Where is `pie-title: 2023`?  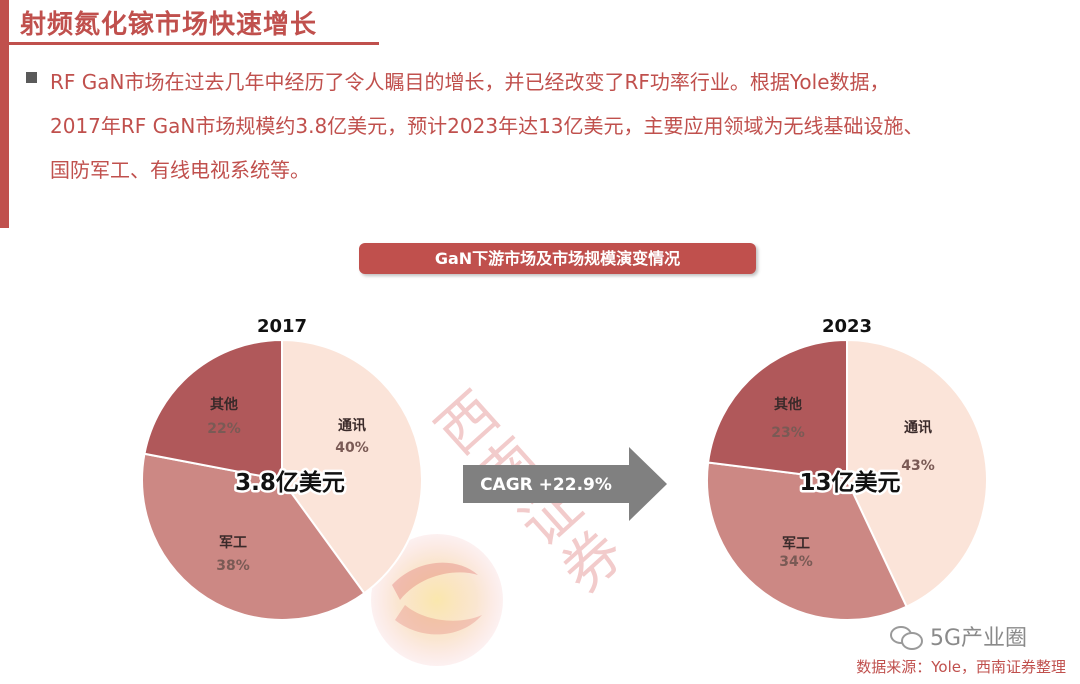 pie-title: 2023 is located at coordinates (847, 326).